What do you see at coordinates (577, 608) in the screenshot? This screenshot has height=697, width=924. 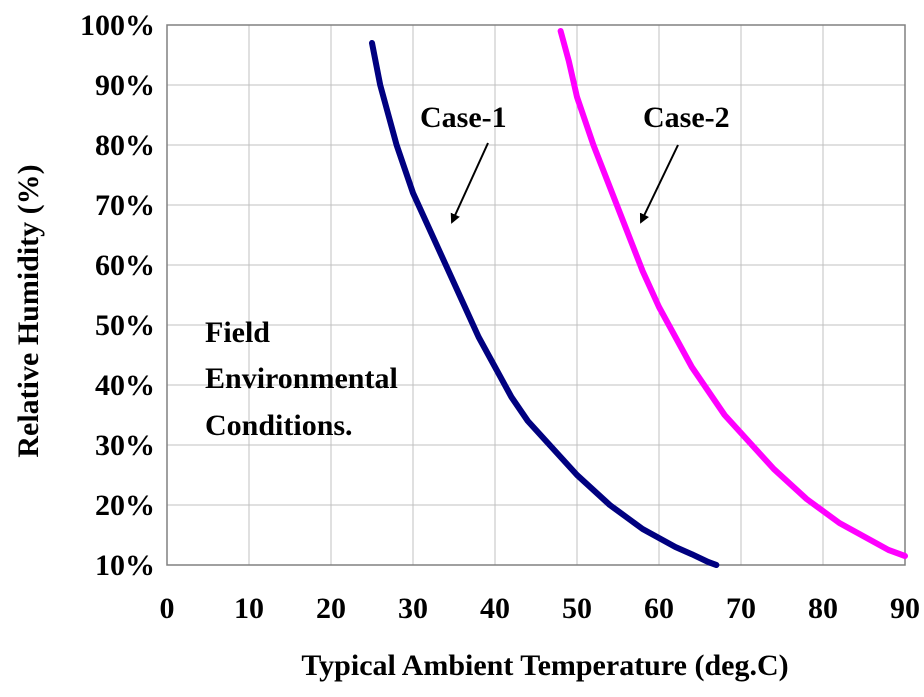 I see `x-tick-label: 50` at bounding box center [577, 608].